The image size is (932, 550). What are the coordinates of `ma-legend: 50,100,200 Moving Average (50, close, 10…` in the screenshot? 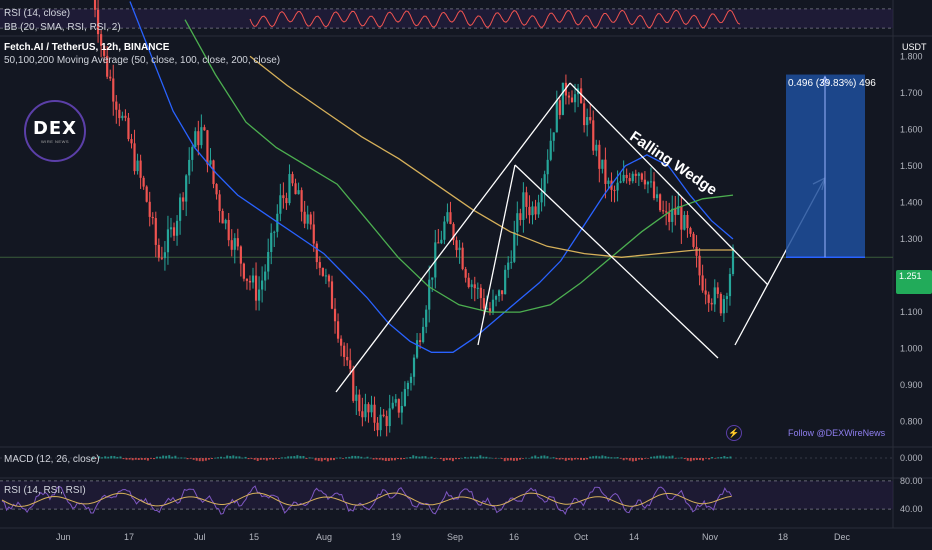 It's located at (142, 60).